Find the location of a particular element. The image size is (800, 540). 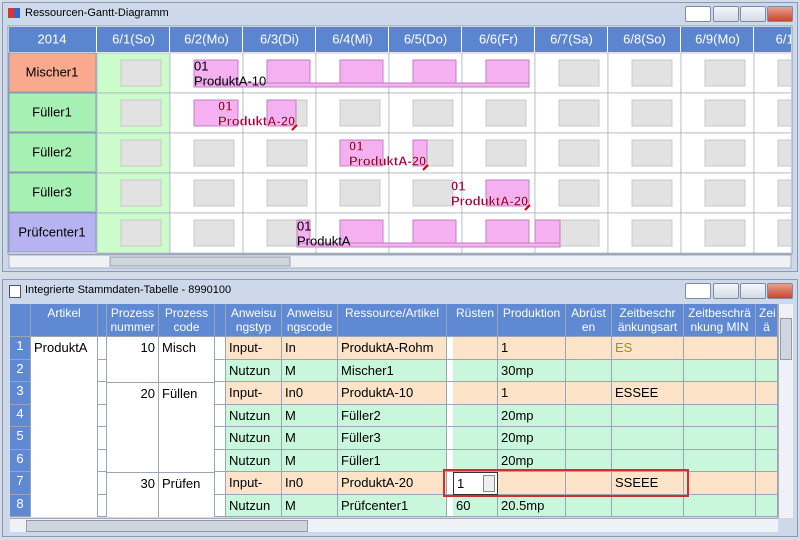

table-cell: ProduktA-20 is located at coordinates (392, 483).